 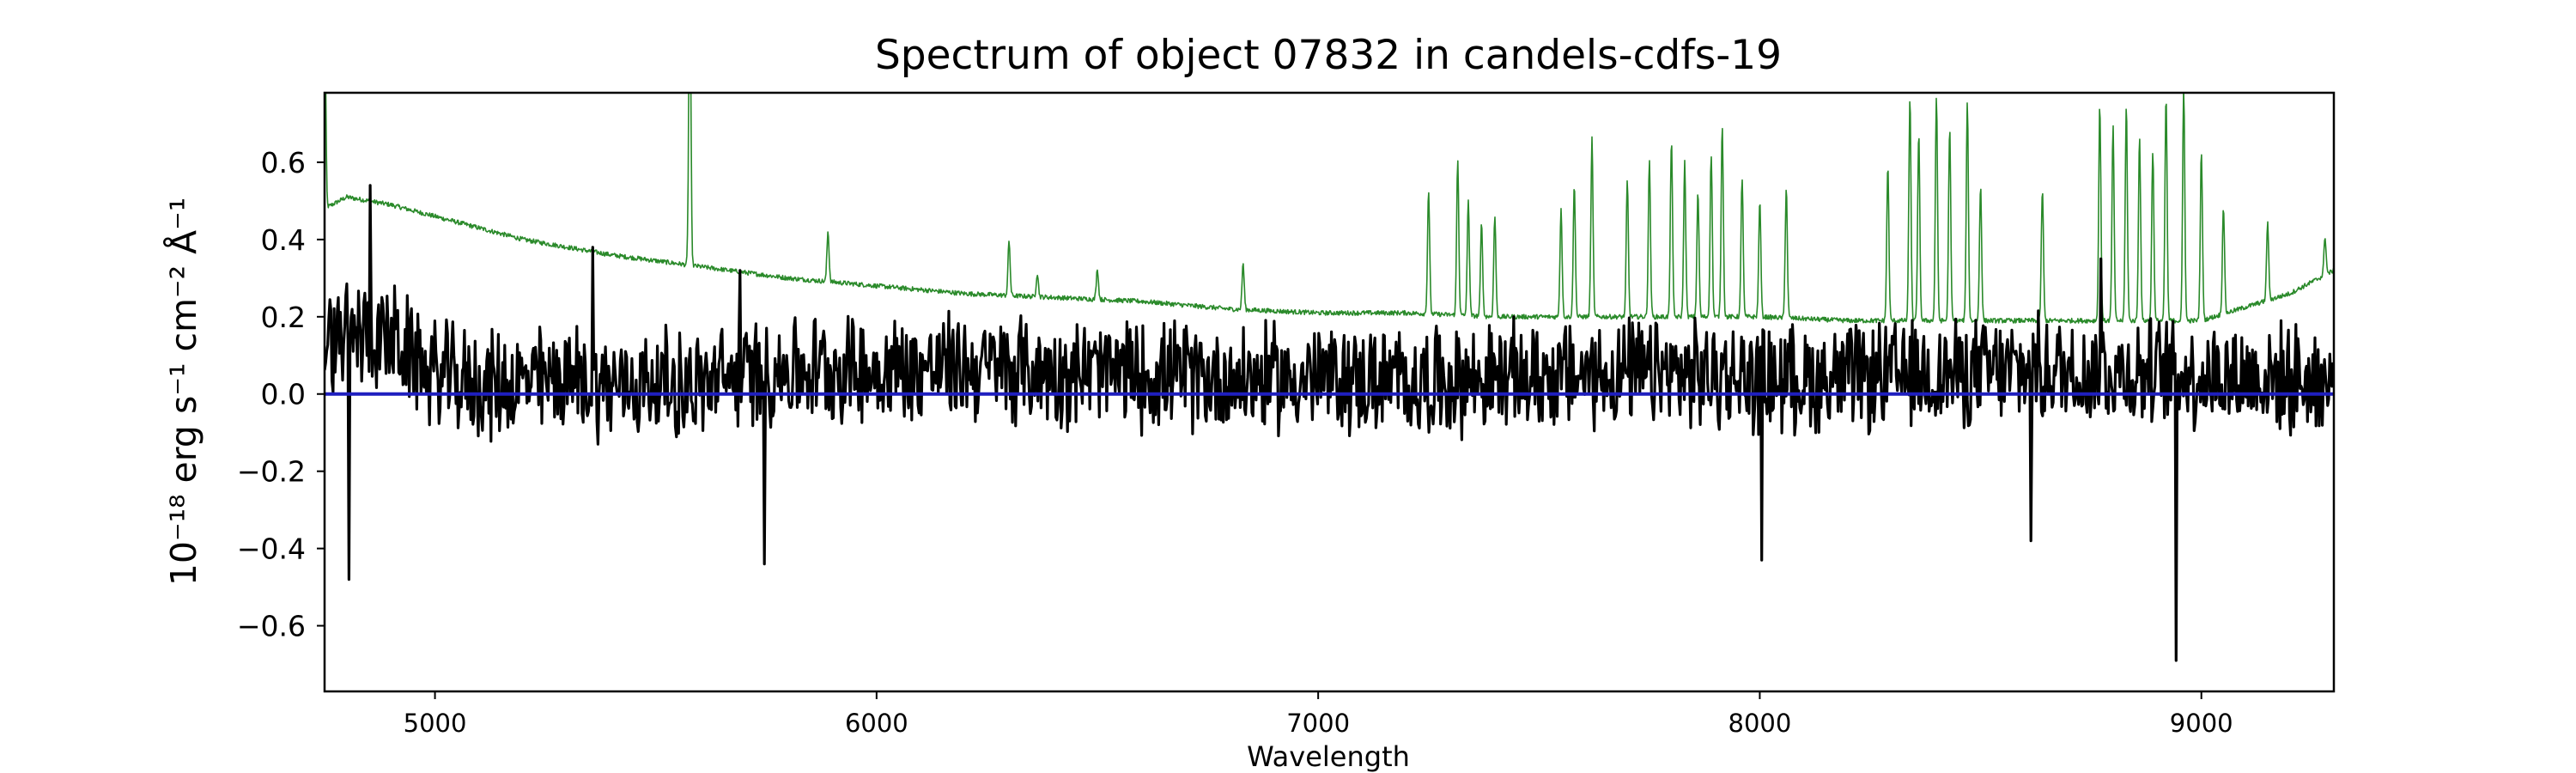 What do you see at coordinates (271, 549) in the screenshot?
I see `y-tick-label: −0.4` at bounding box center [271, 549].